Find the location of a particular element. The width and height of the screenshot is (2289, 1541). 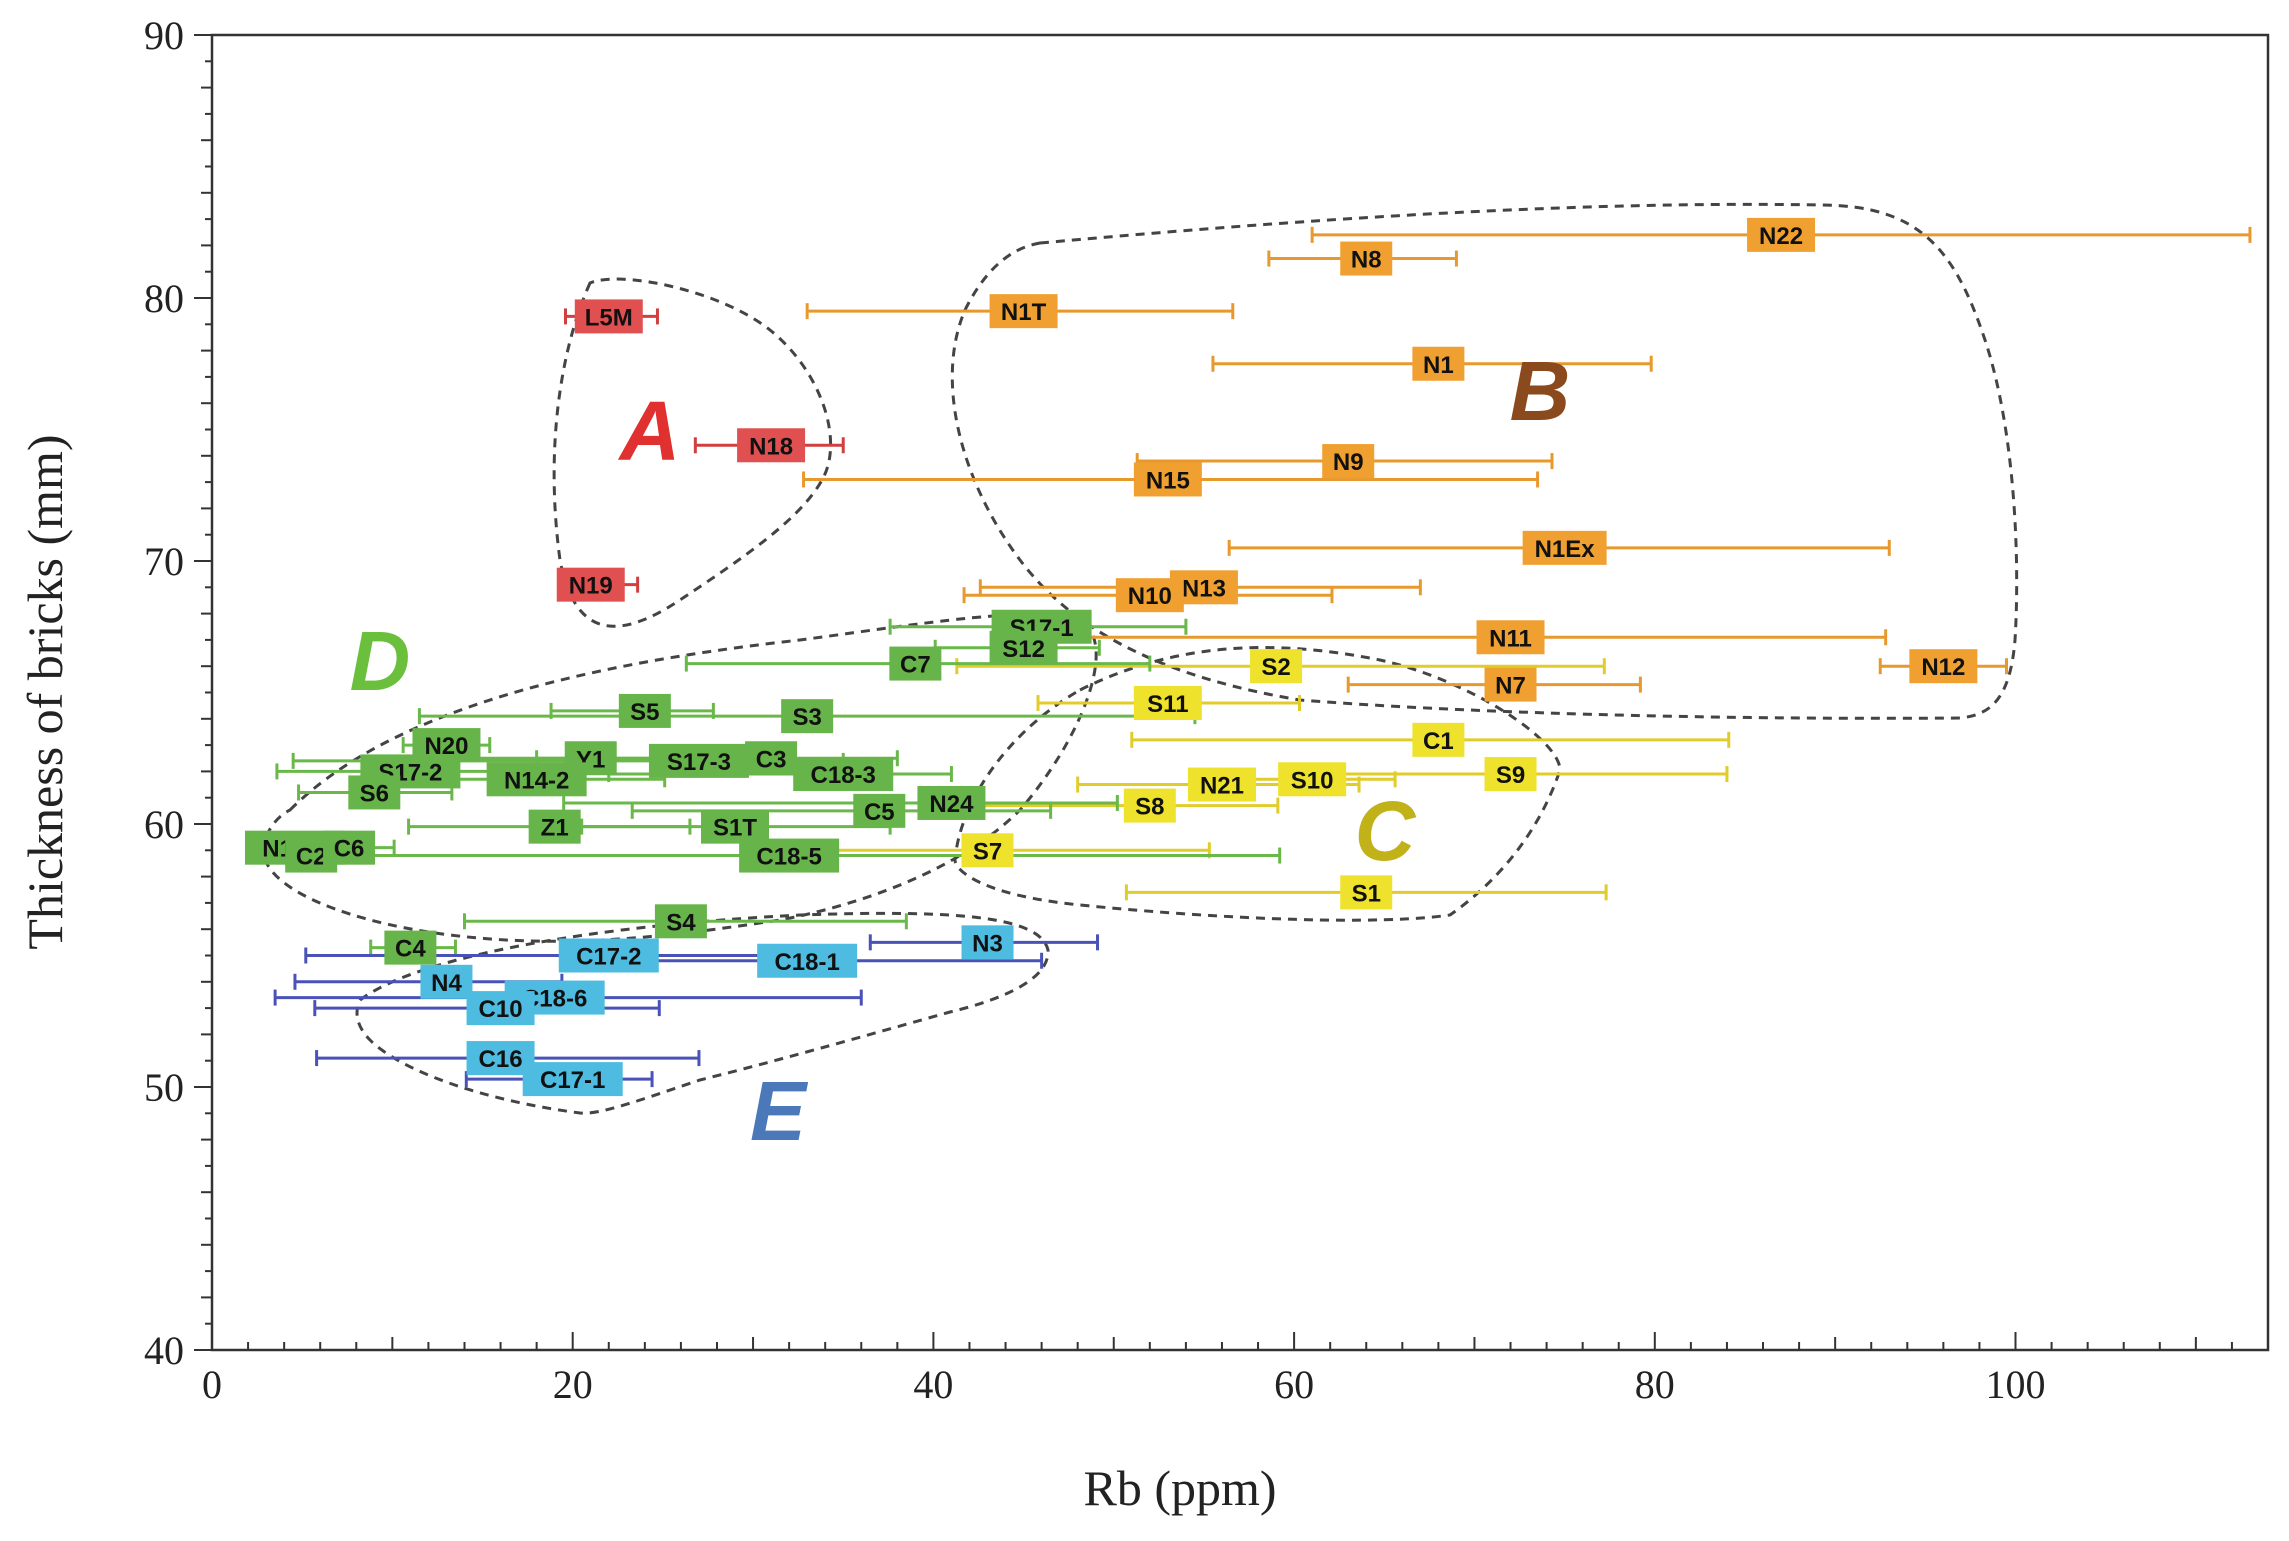

point-label: S11 is located at coordinates (1167, 704).